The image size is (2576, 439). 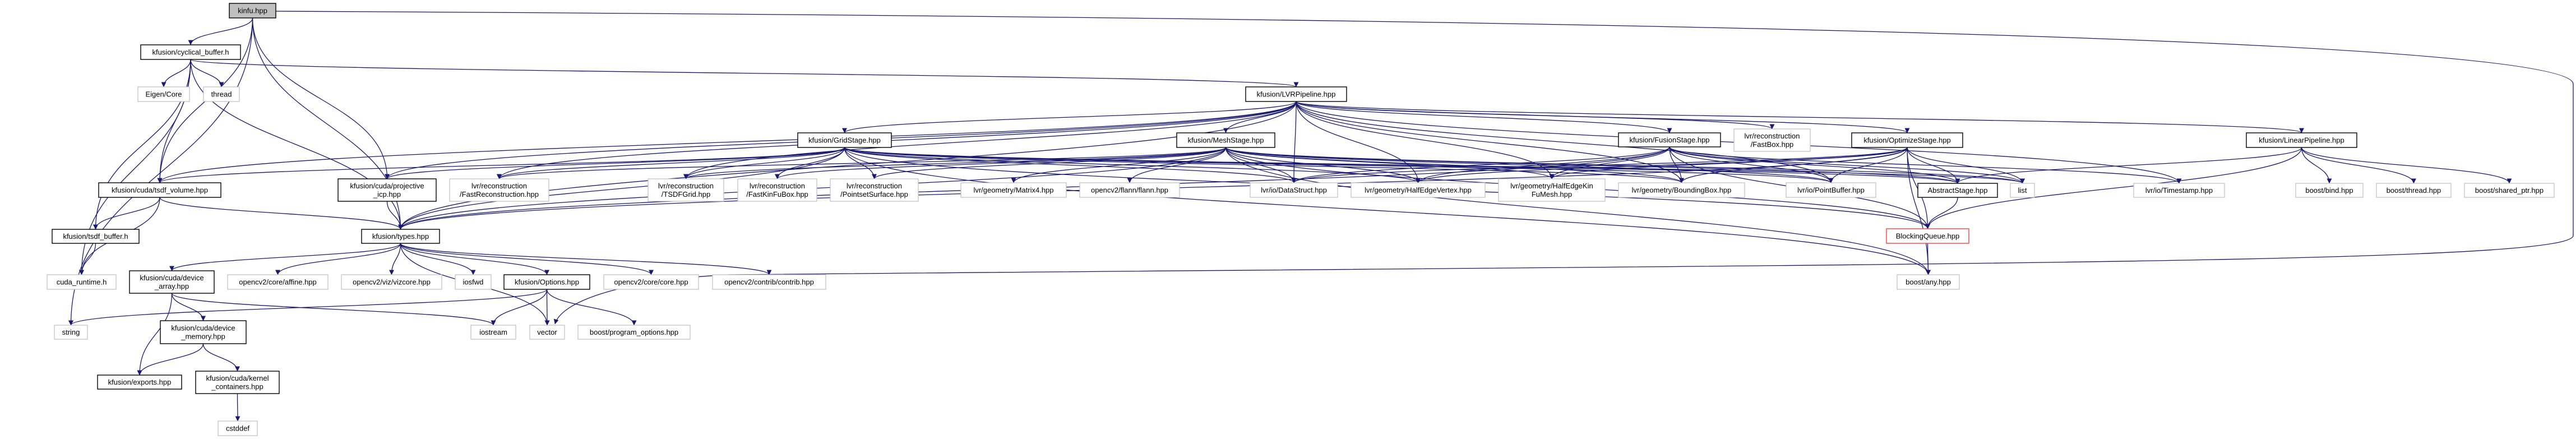 I want to click on node-label: kfusion/LVRPipeline.hpp, so click(x=1297, y=94).